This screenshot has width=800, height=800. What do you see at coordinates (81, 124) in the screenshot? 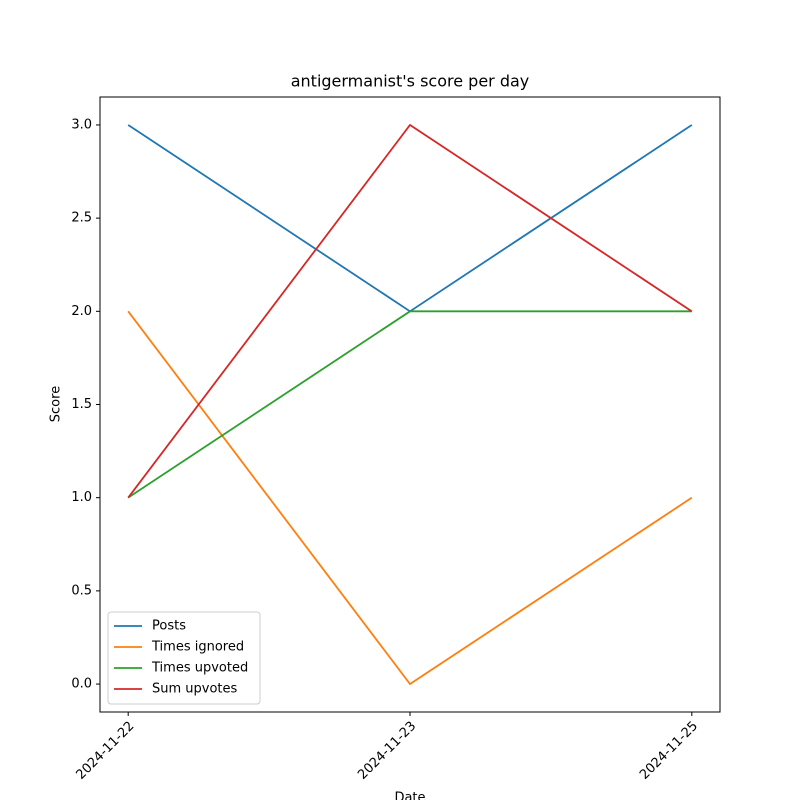
I see `y-tick-label: 3.0` at bounding box center [81, 124].